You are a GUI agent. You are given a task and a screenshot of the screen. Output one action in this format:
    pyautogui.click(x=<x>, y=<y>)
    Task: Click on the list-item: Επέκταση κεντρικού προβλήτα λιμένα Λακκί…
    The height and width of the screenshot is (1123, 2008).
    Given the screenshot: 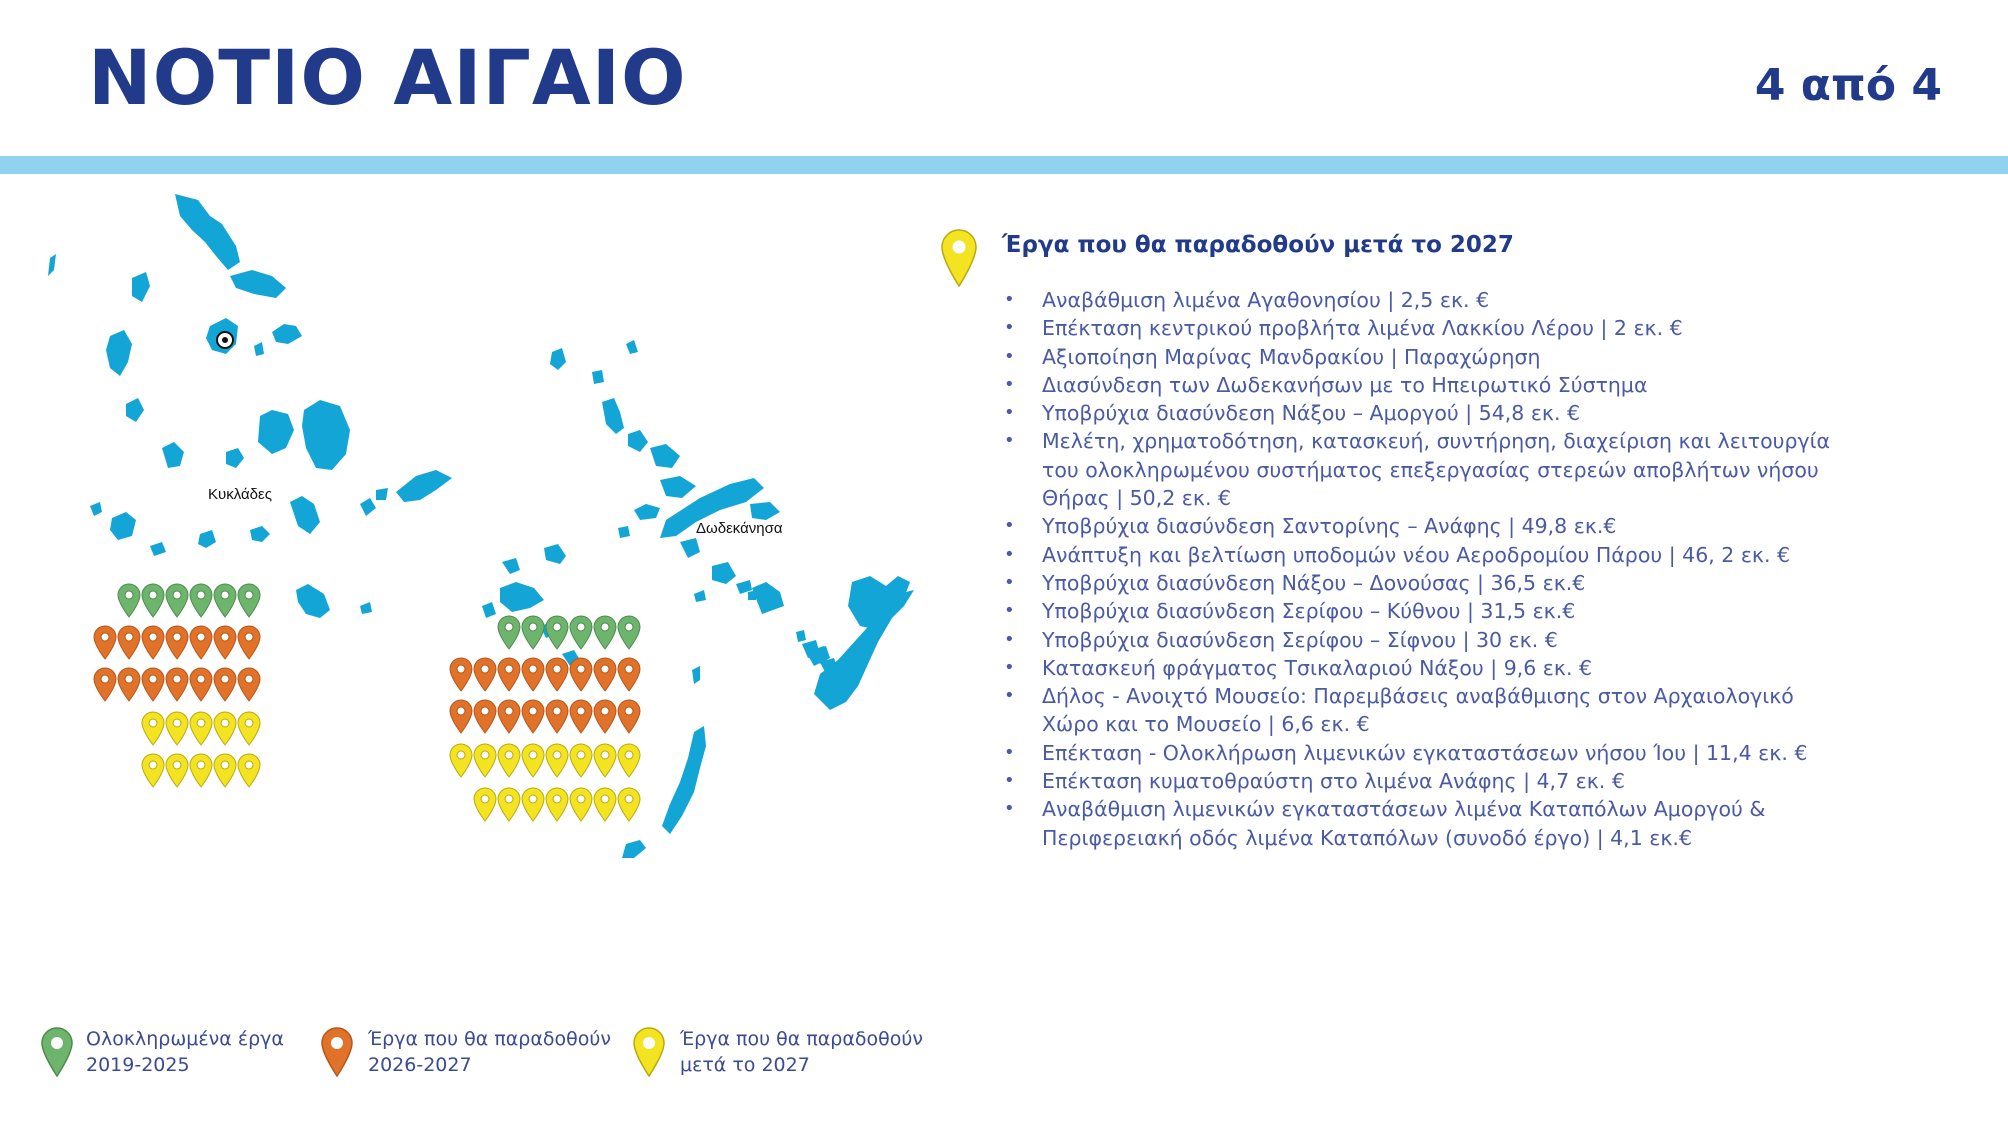 What is the action you would take?
    pyautogui.click(x=1391, y=328)
    